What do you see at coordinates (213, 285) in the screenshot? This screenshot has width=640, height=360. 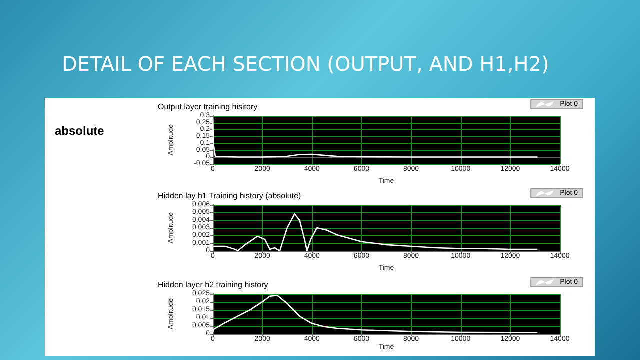 I see `chart-subtitle: Hidden layer h2 training history` at bounding box center [213, 285].